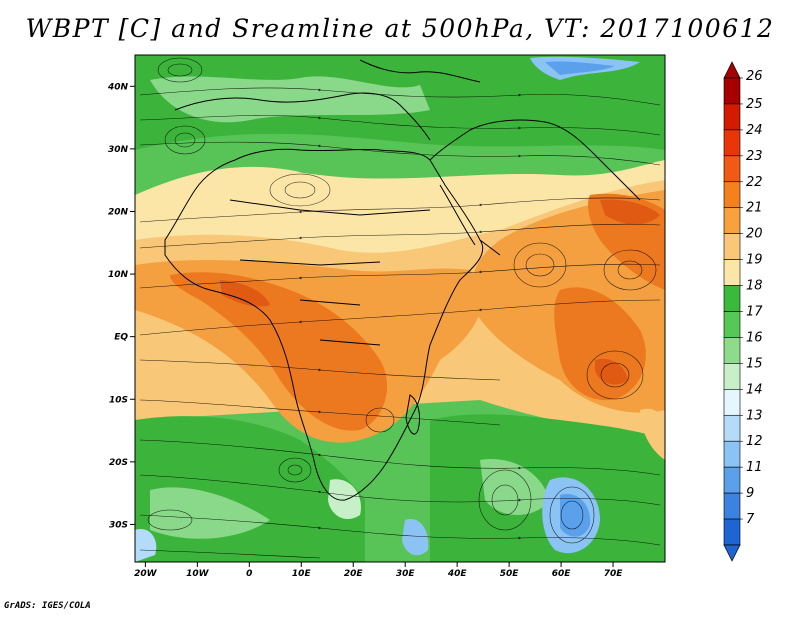  I want to click on colorbar-label: 26, so click(754, 76).